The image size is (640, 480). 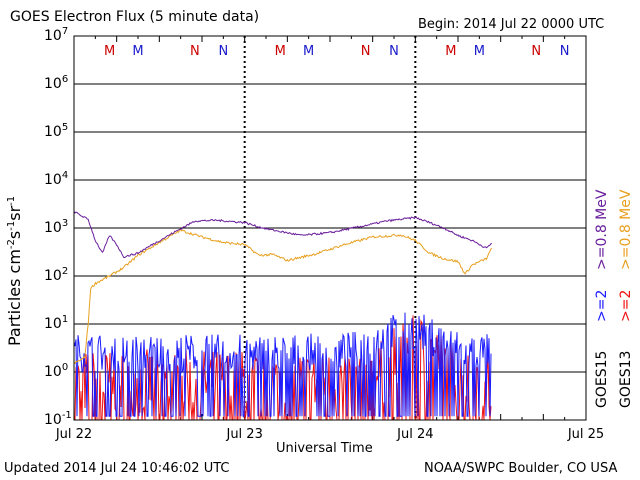 I want to click on y-tick-label: 10⁷, so click(x=56, y=35).